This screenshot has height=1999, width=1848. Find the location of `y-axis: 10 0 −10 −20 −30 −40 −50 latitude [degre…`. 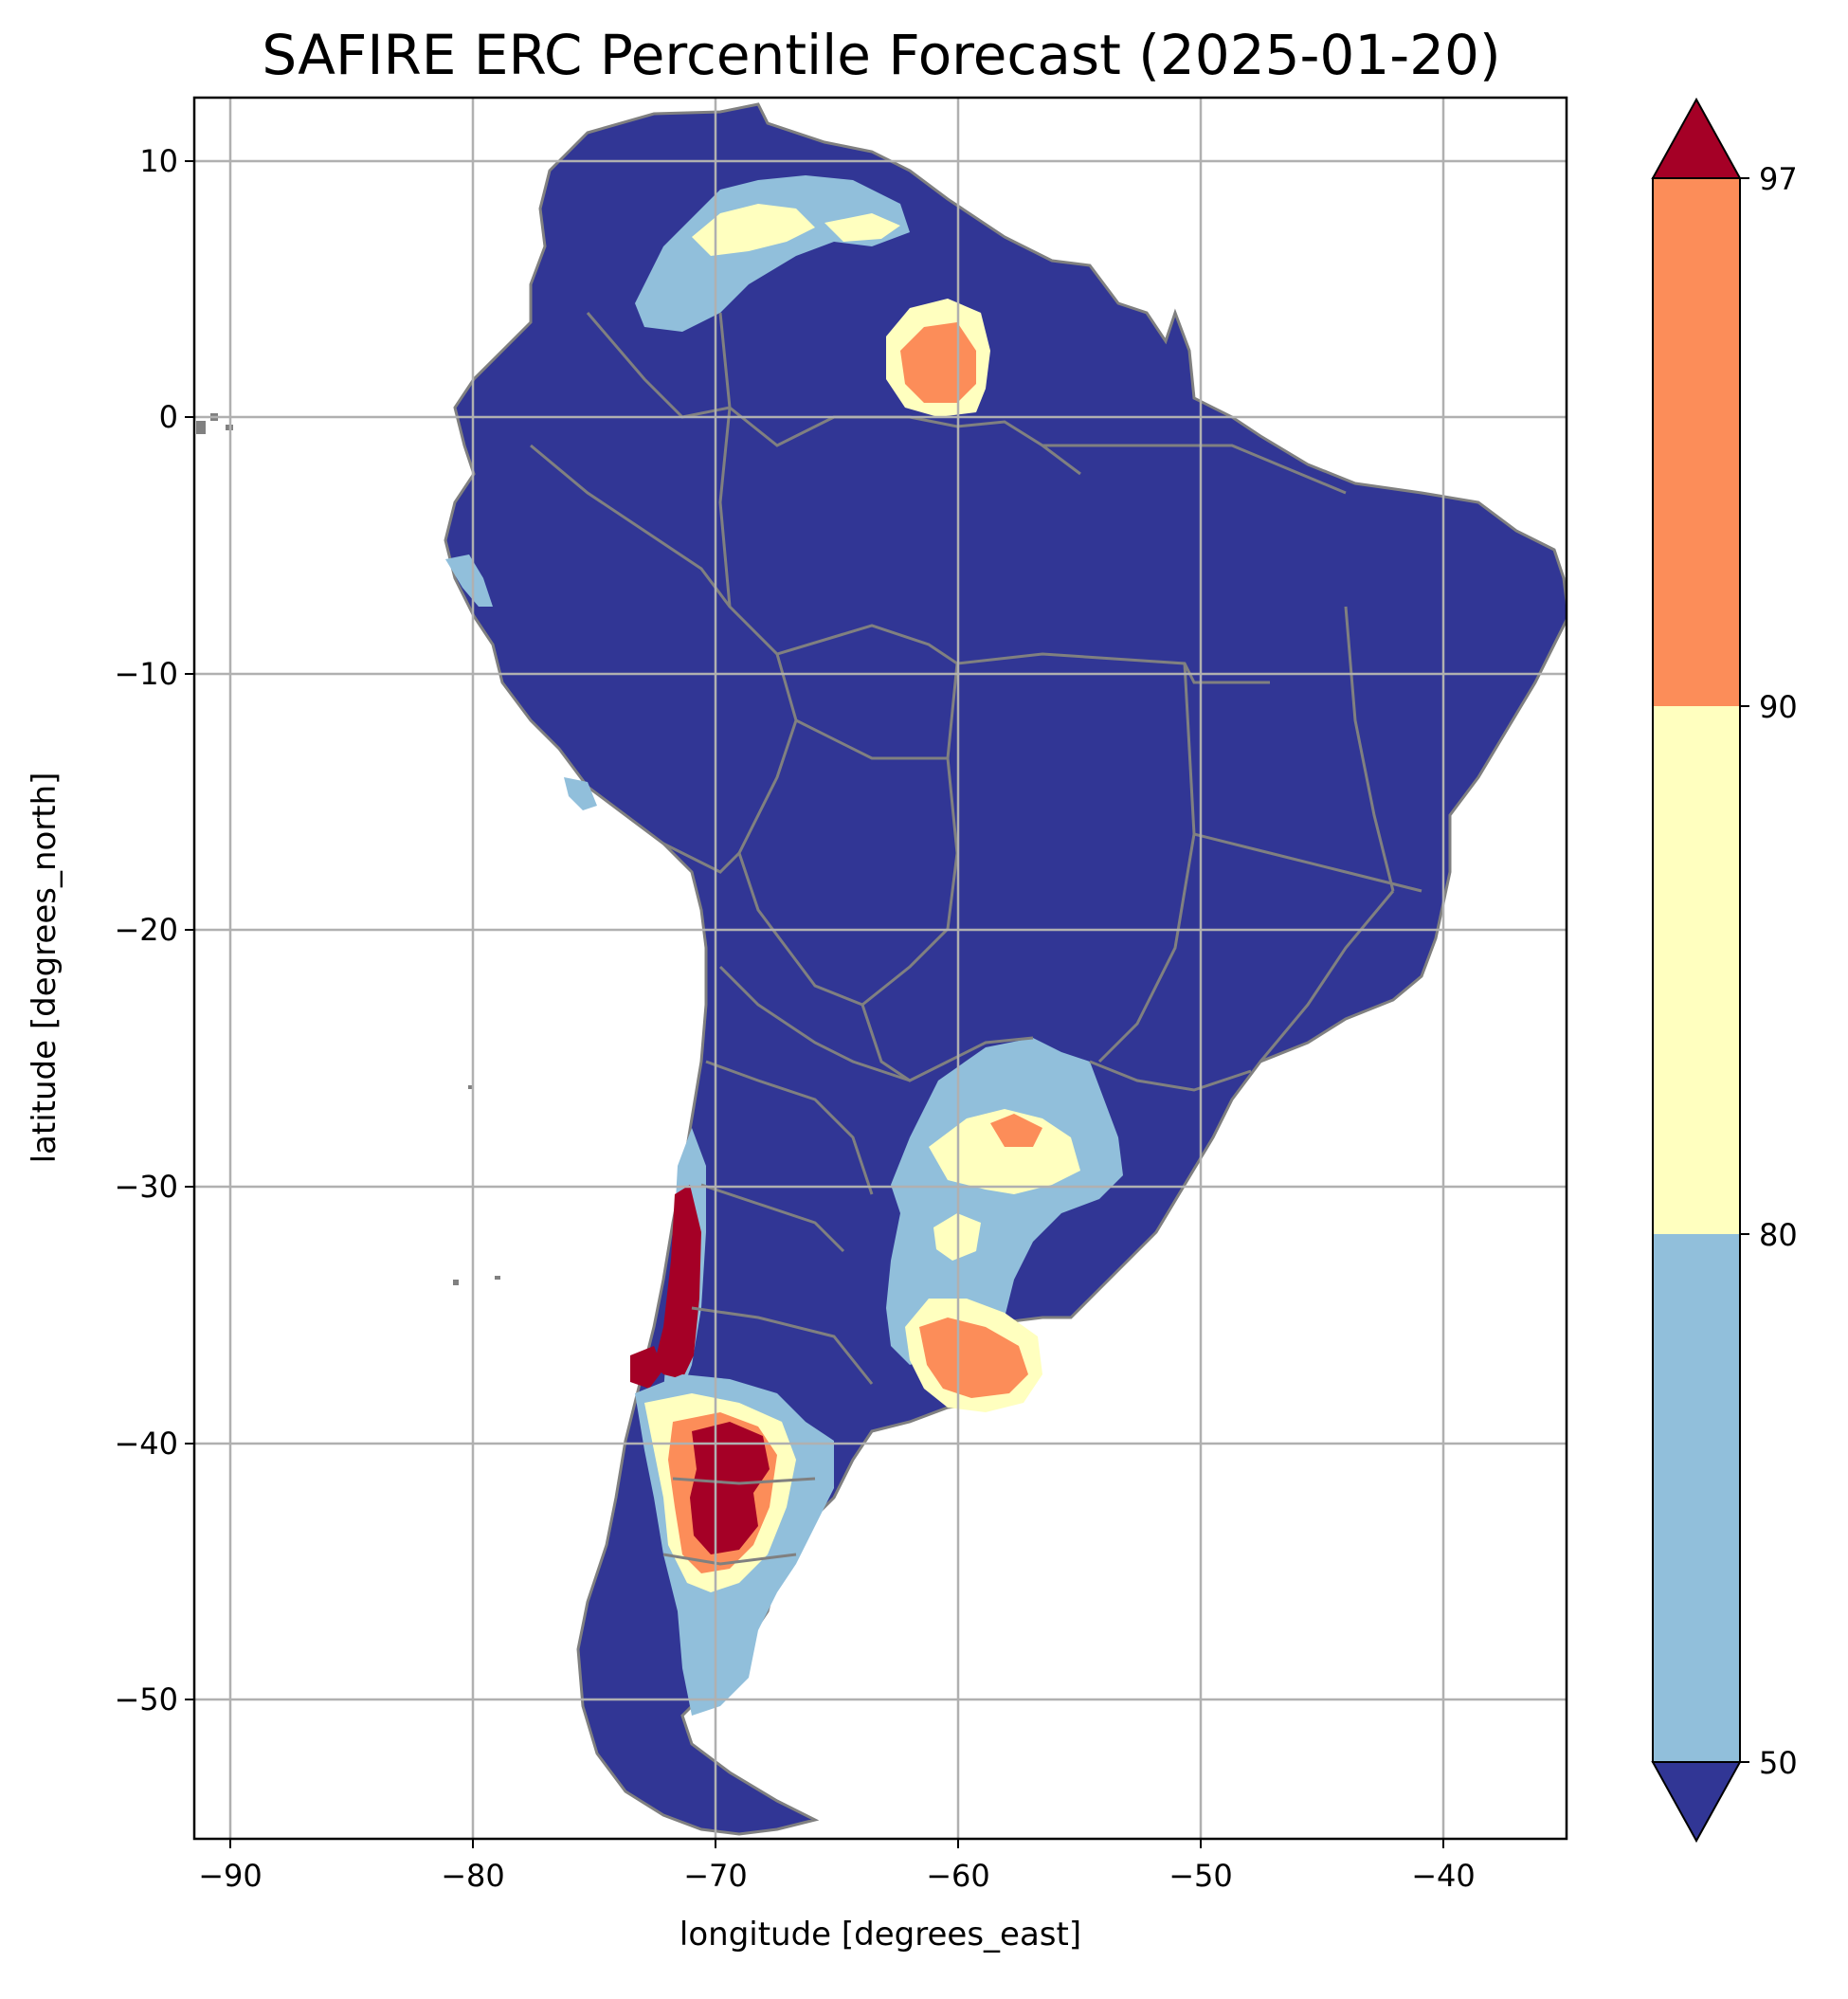

y-axis: 10 0 −10 −20 −30 −40 −50 latitude [degre… is located at coordinates (110, 930).